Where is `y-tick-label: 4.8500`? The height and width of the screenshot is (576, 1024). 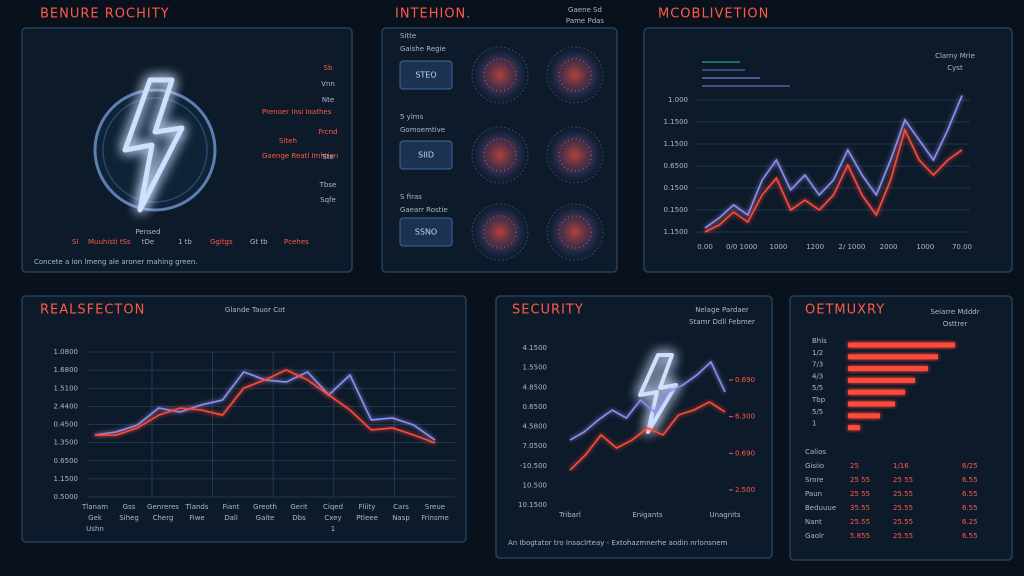 y-tick-label: 4.8500 is located at coordinates (535, 387).